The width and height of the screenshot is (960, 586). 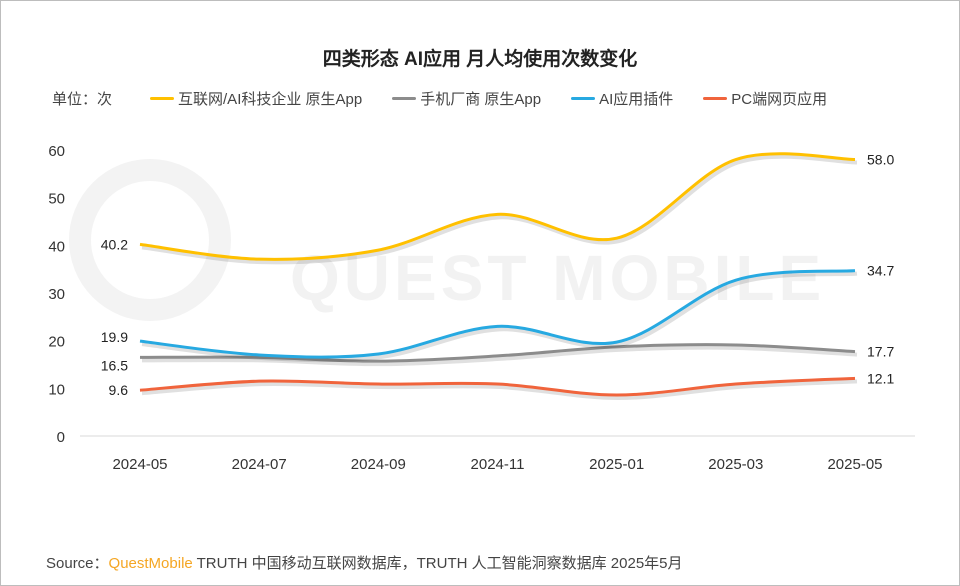 What do you see at coordinates (735, 464) in the screenshot?
I see `x-tick-label: 2025-03` at bounding box center [735, 464].